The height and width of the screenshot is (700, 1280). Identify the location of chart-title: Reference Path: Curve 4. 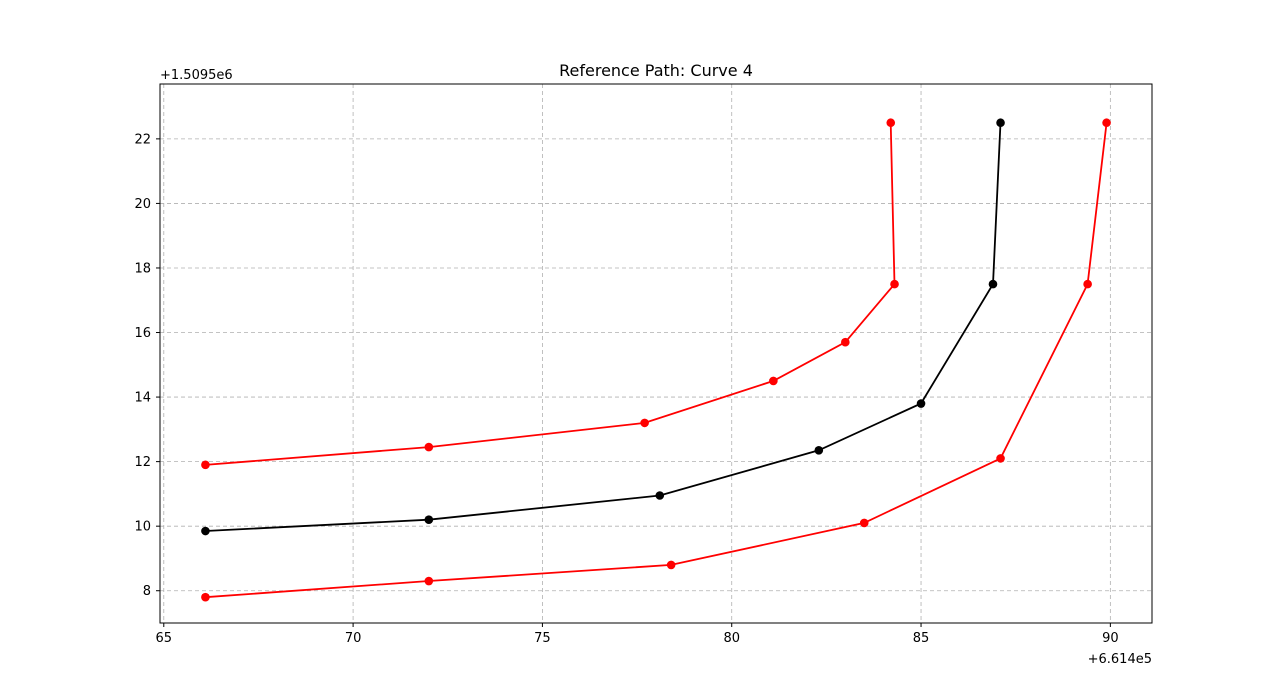
(656, 70).